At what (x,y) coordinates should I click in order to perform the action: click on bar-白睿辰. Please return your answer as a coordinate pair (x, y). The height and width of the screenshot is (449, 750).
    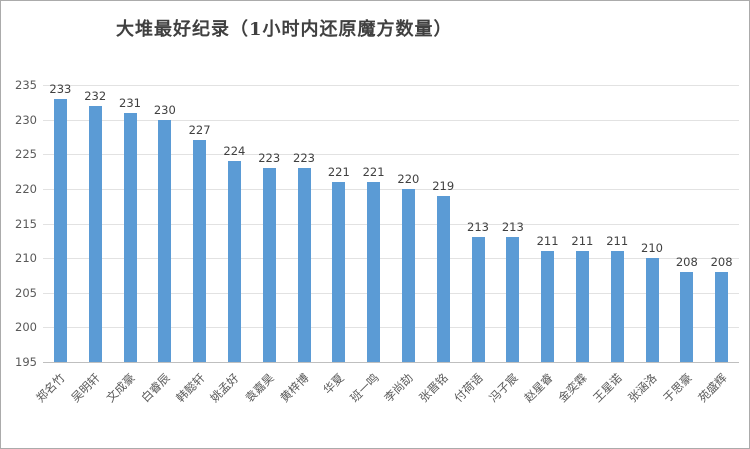
    Looking at the image, I should click on (165, 240).